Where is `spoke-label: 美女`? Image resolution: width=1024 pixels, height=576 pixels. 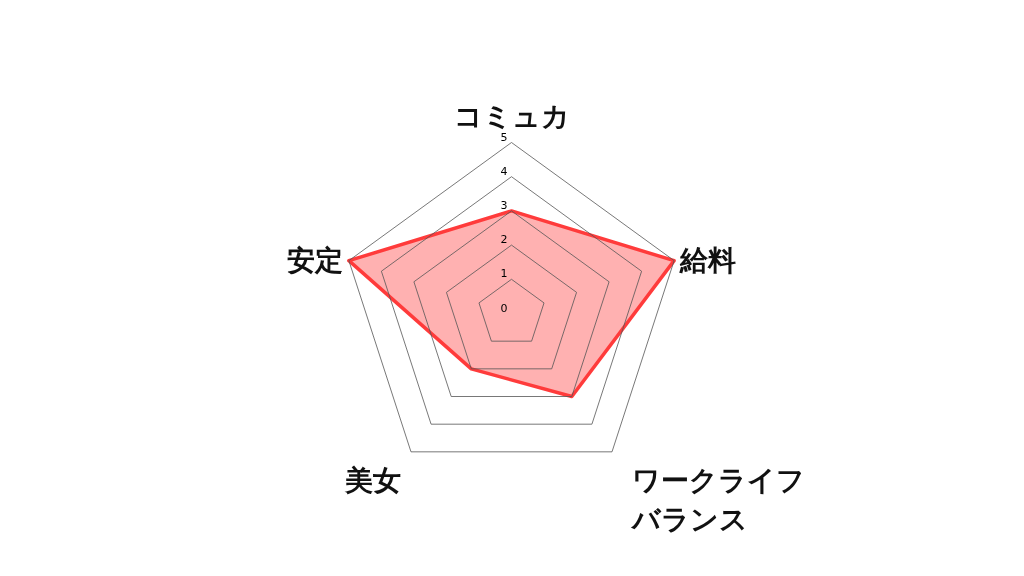
spoke-label: 美女 is located at coordinates (372, 480).